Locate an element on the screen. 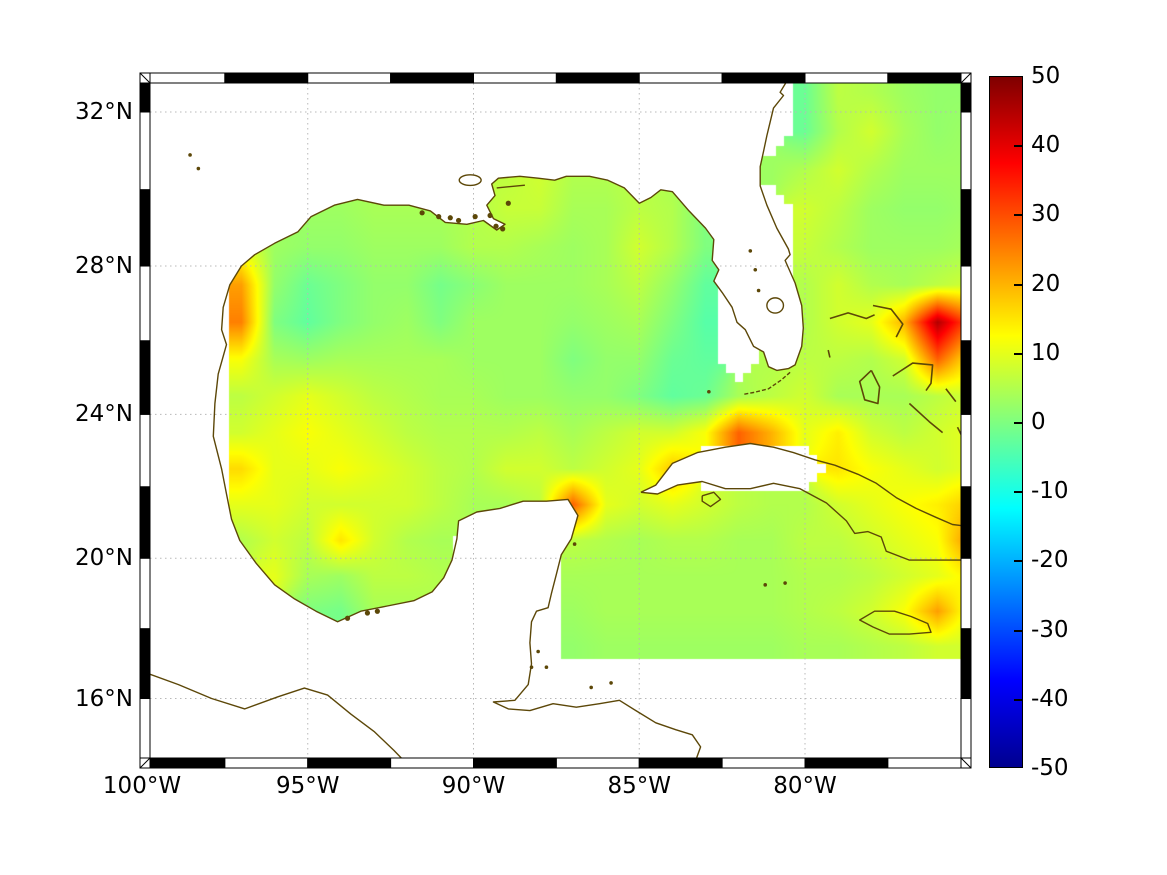  colorbar-tick-label: 20 is located at coordinates (1046, 283).